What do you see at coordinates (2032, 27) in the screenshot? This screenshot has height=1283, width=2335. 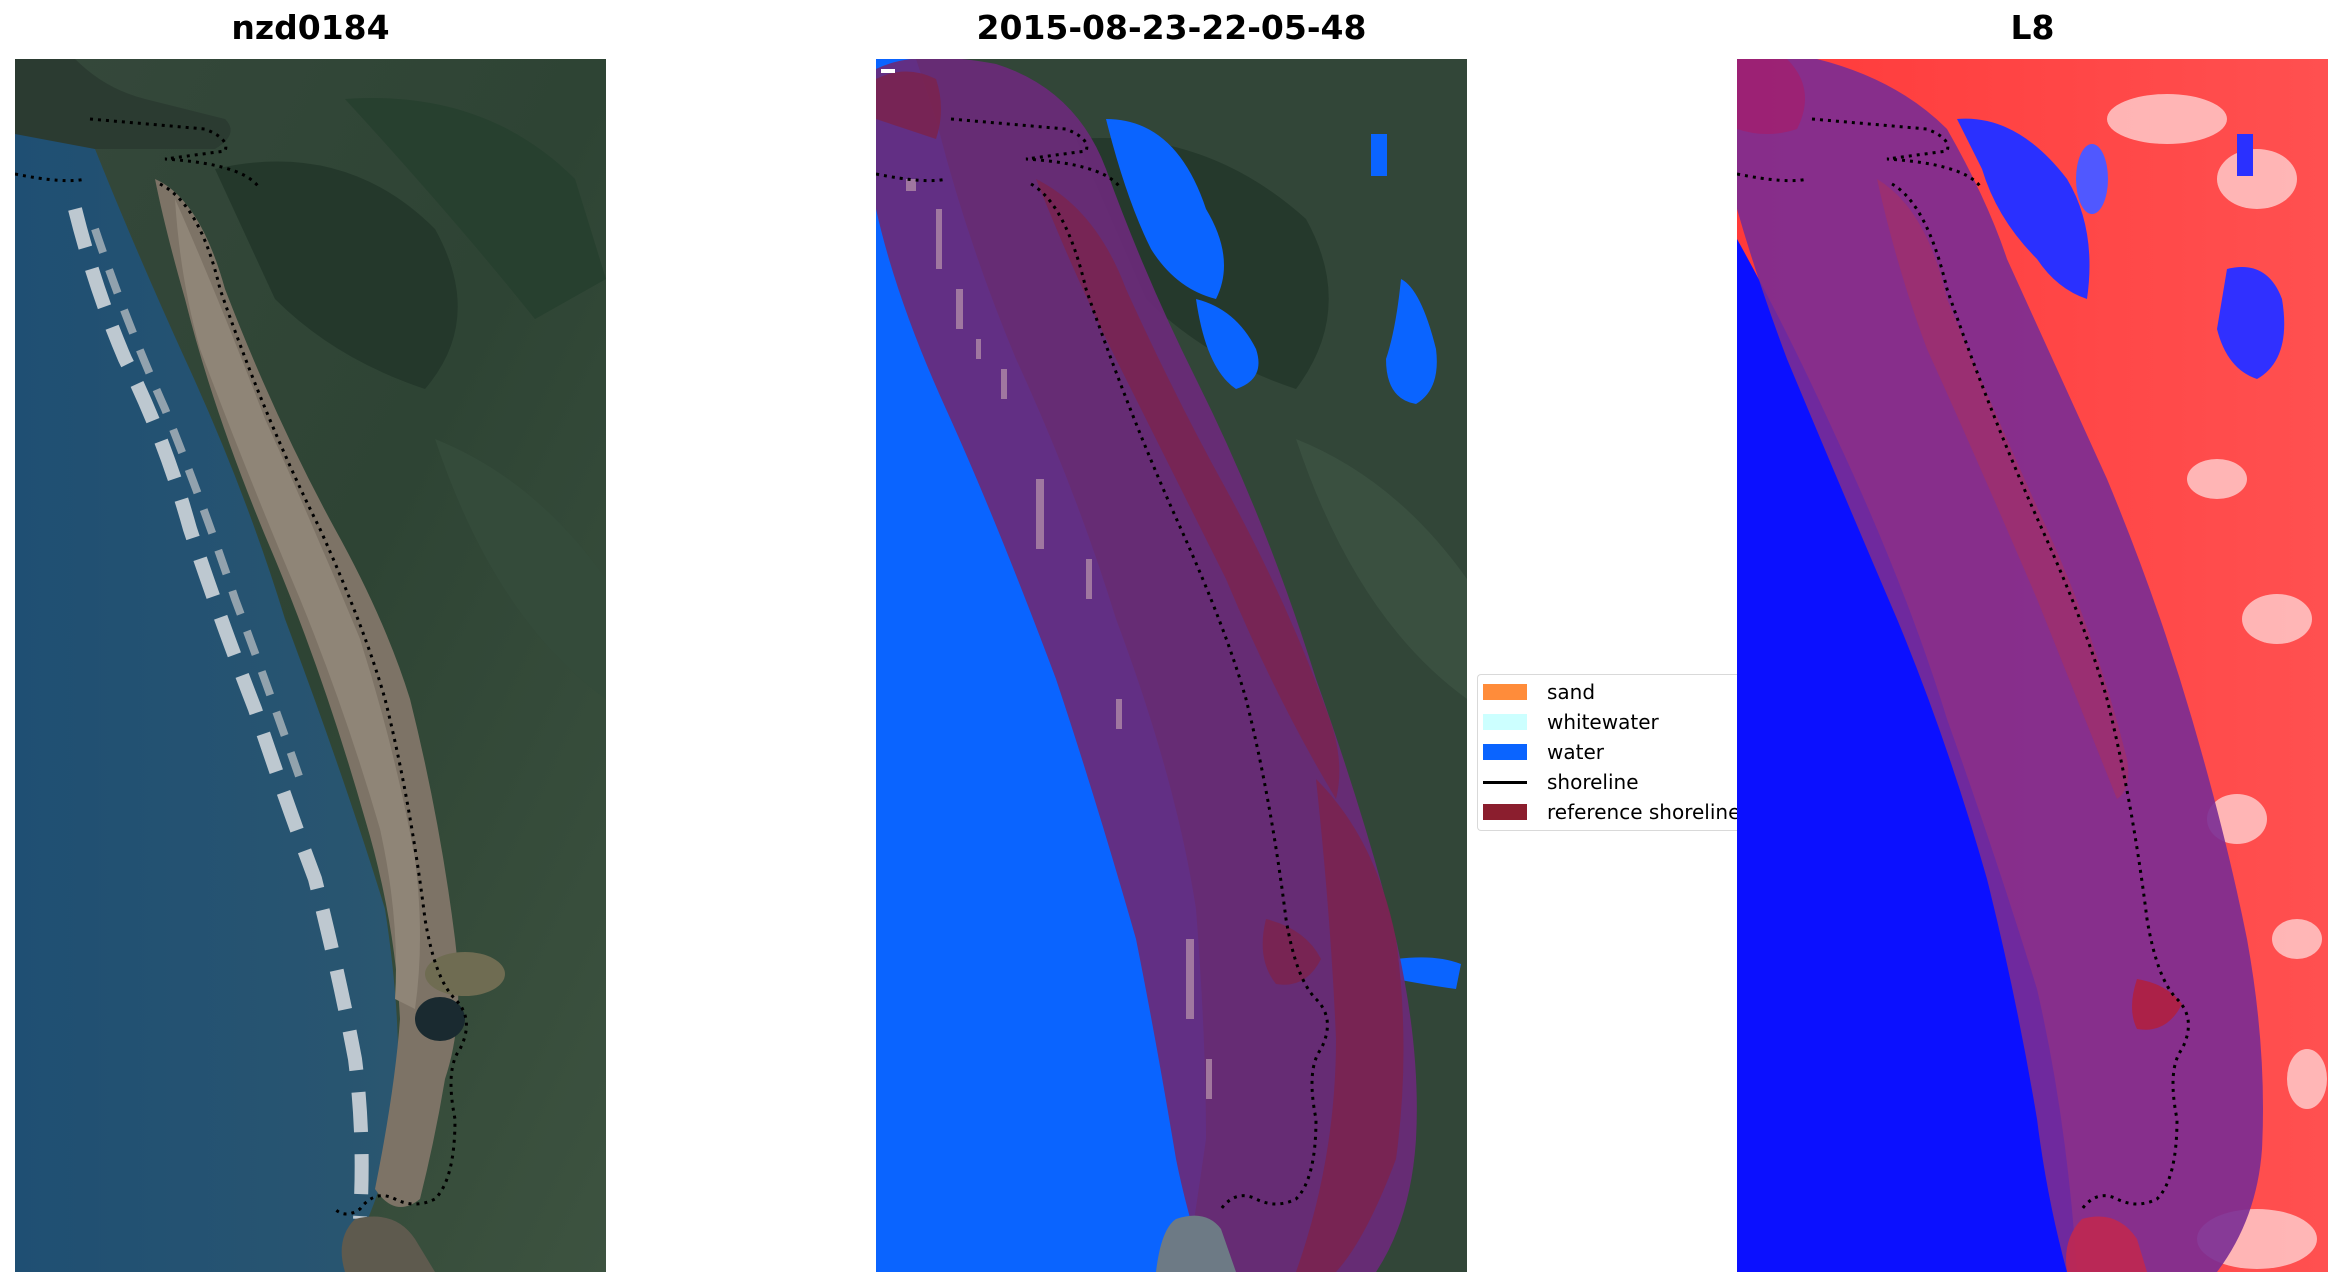 I see `panel-title-index: L8` at bounding box center [2032, 27].